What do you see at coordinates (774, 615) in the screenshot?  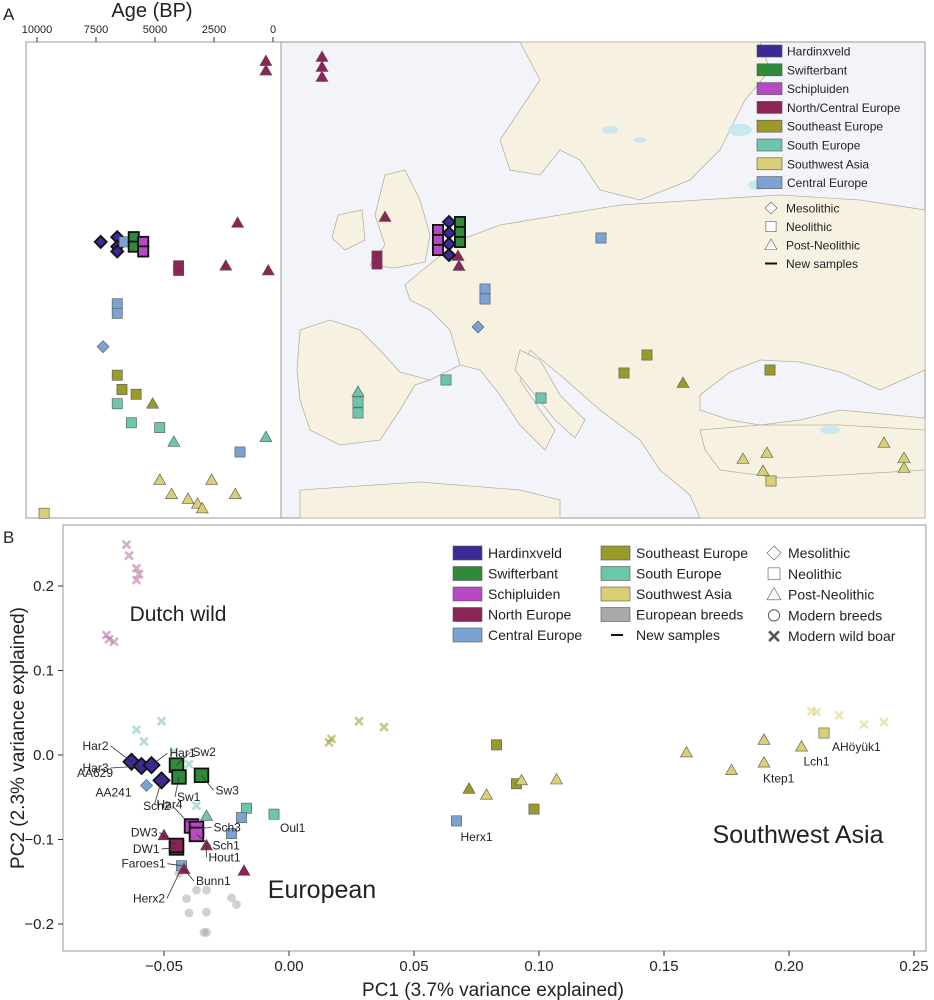 I see `legend-b-marker-modern-breeds` at bounding box center [774, 615].